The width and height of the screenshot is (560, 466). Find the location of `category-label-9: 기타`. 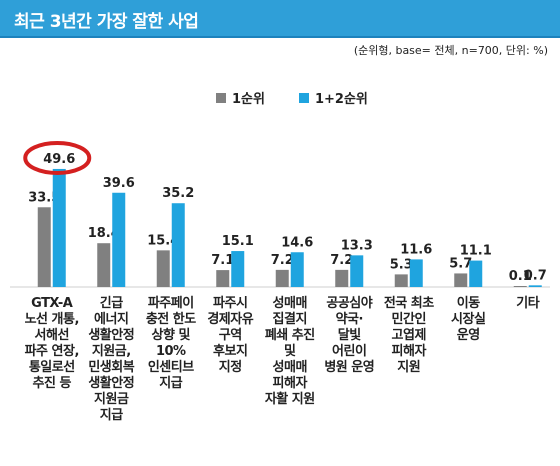

category-label-9: 기타 is located at coordinates (528, 303).